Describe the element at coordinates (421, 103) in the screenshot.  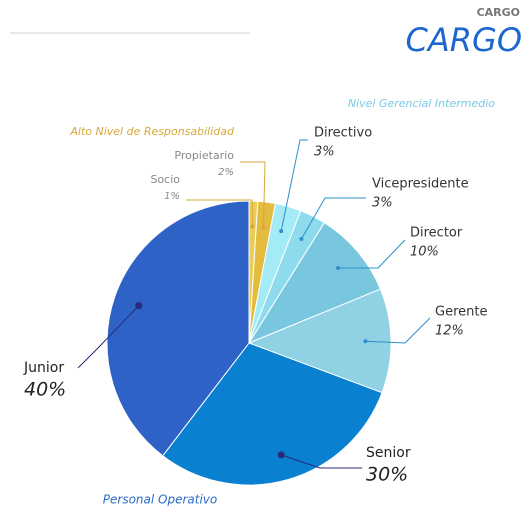
I see `group-label: Nivel Gerencial Intermedio` at that location.